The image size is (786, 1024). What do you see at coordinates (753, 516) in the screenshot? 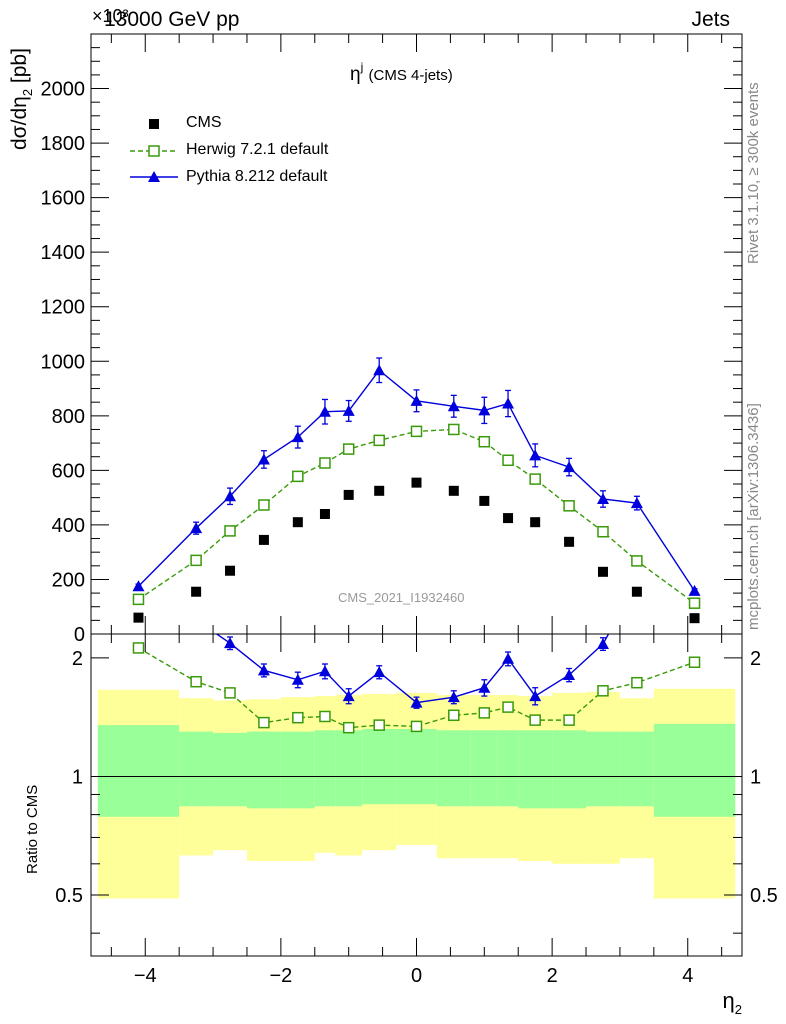
I see `mcplots-credit-label: mcplots.cern.ch [arXiv:1306.3436]` at bounding box center [753, 516].